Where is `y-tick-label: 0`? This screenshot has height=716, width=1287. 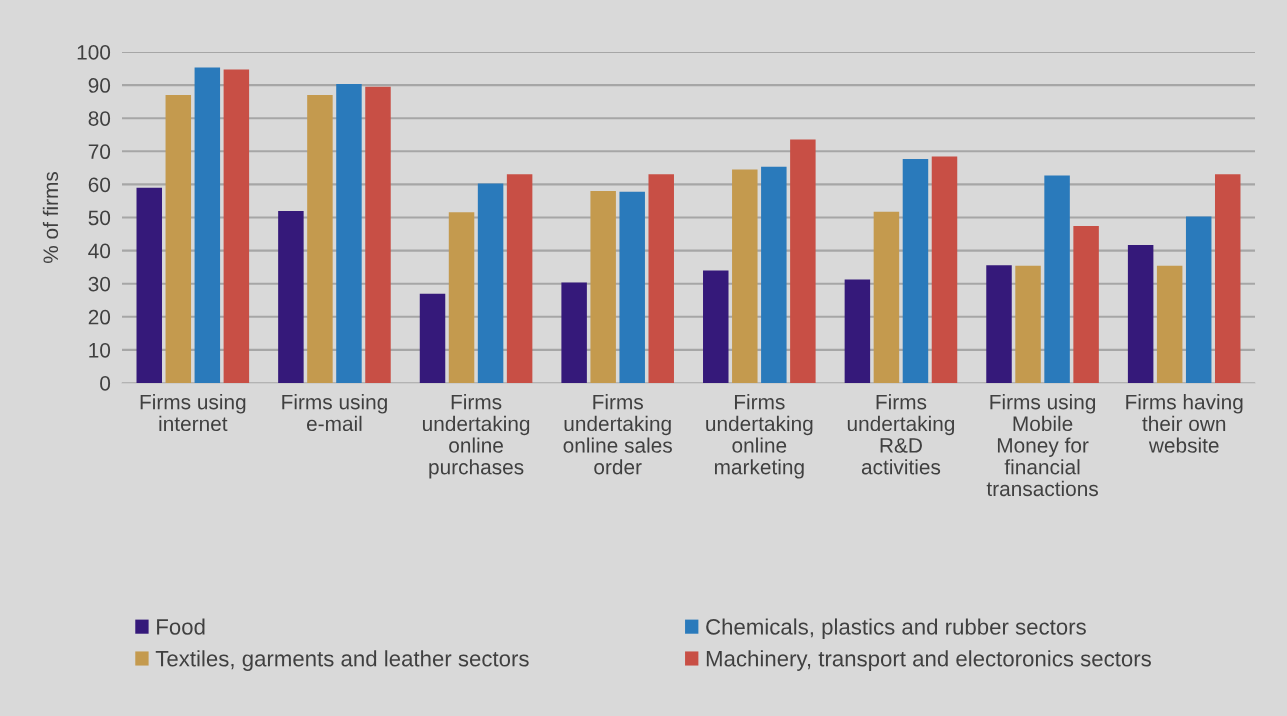 y-tick-label: 0 is located at coordinates (105, 383).